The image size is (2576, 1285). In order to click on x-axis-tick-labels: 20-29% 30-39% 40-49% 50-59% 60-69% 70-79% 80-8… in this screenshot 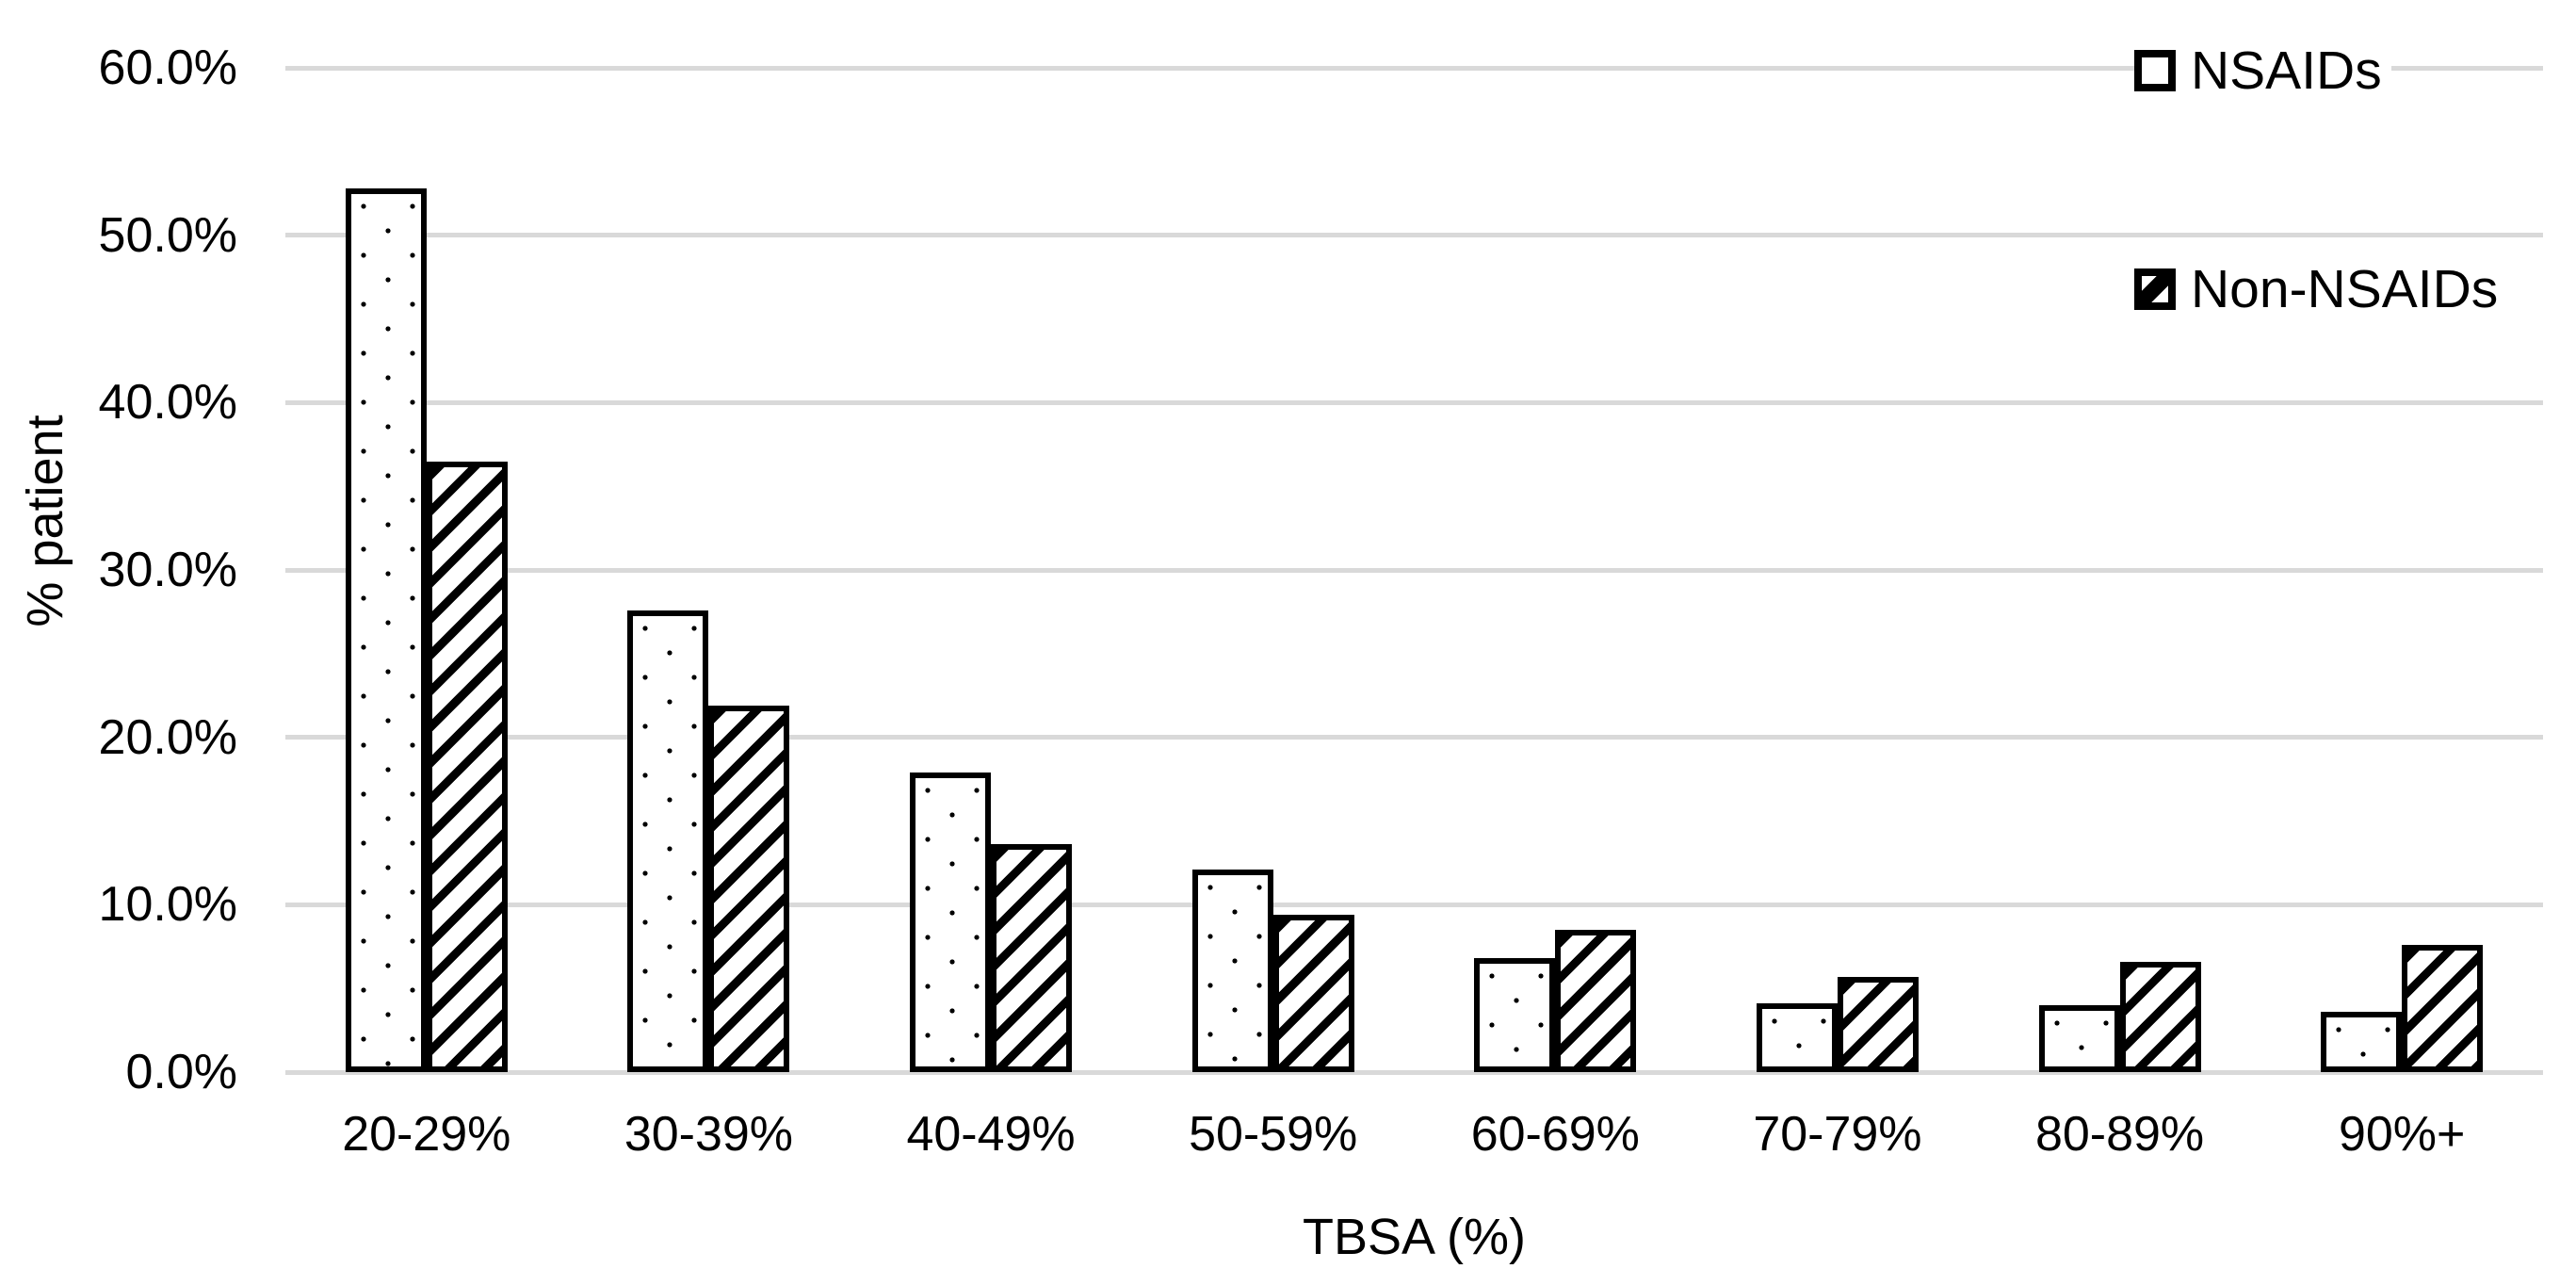, I will do `click(1414, 1134)`.